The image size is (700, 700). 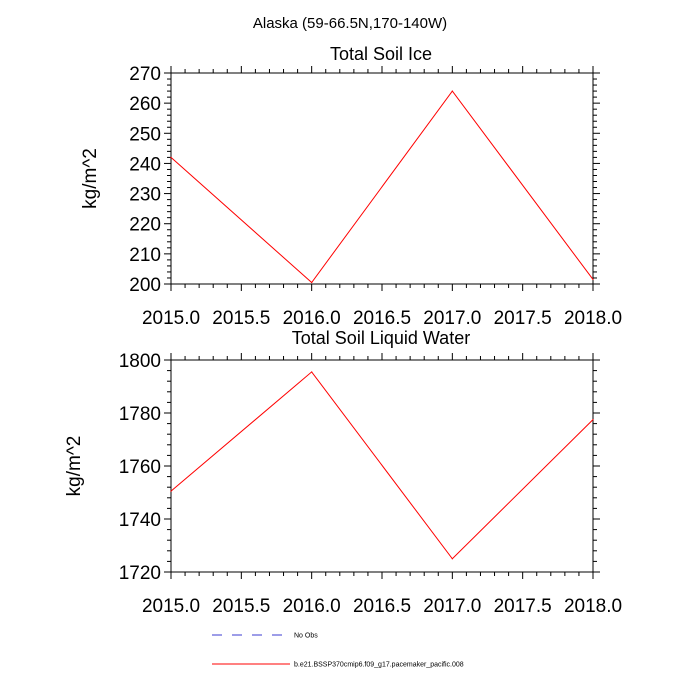 What do you see at coordinates (145, 285) in the screenshot?
I see `y-tick-label: 200` at bounding box center [145, 285].